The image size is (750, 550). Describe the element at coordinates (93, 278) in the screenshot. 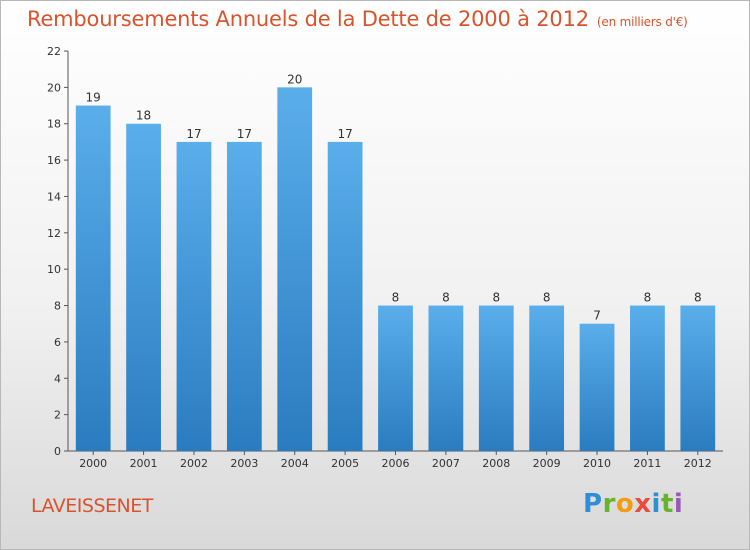

I see `bar-2000` at that location.